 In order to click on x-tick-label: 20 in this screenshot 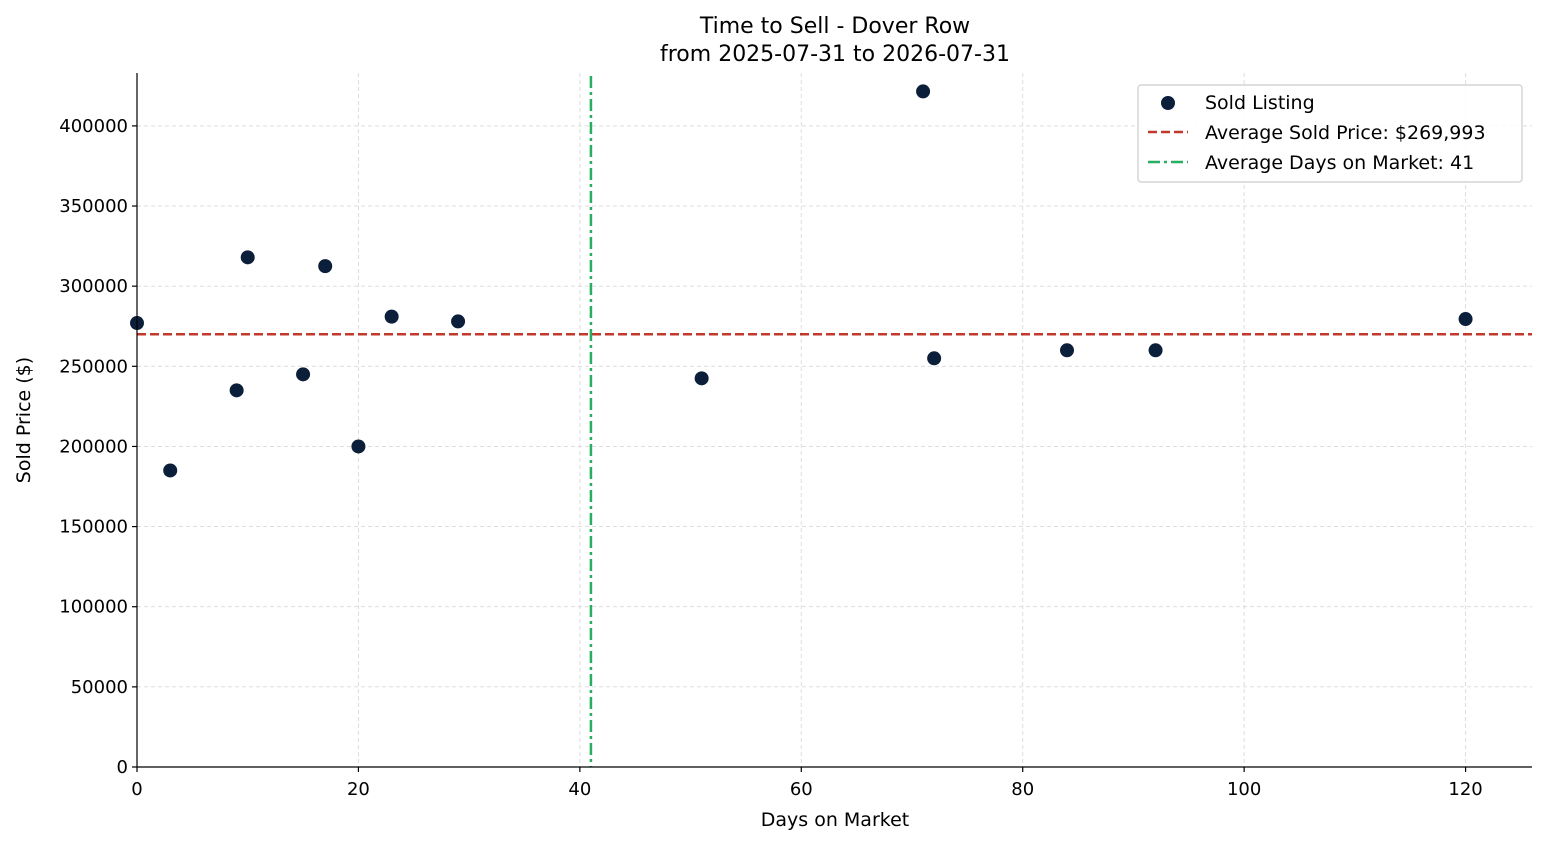, I will do `click(358, 789)`.